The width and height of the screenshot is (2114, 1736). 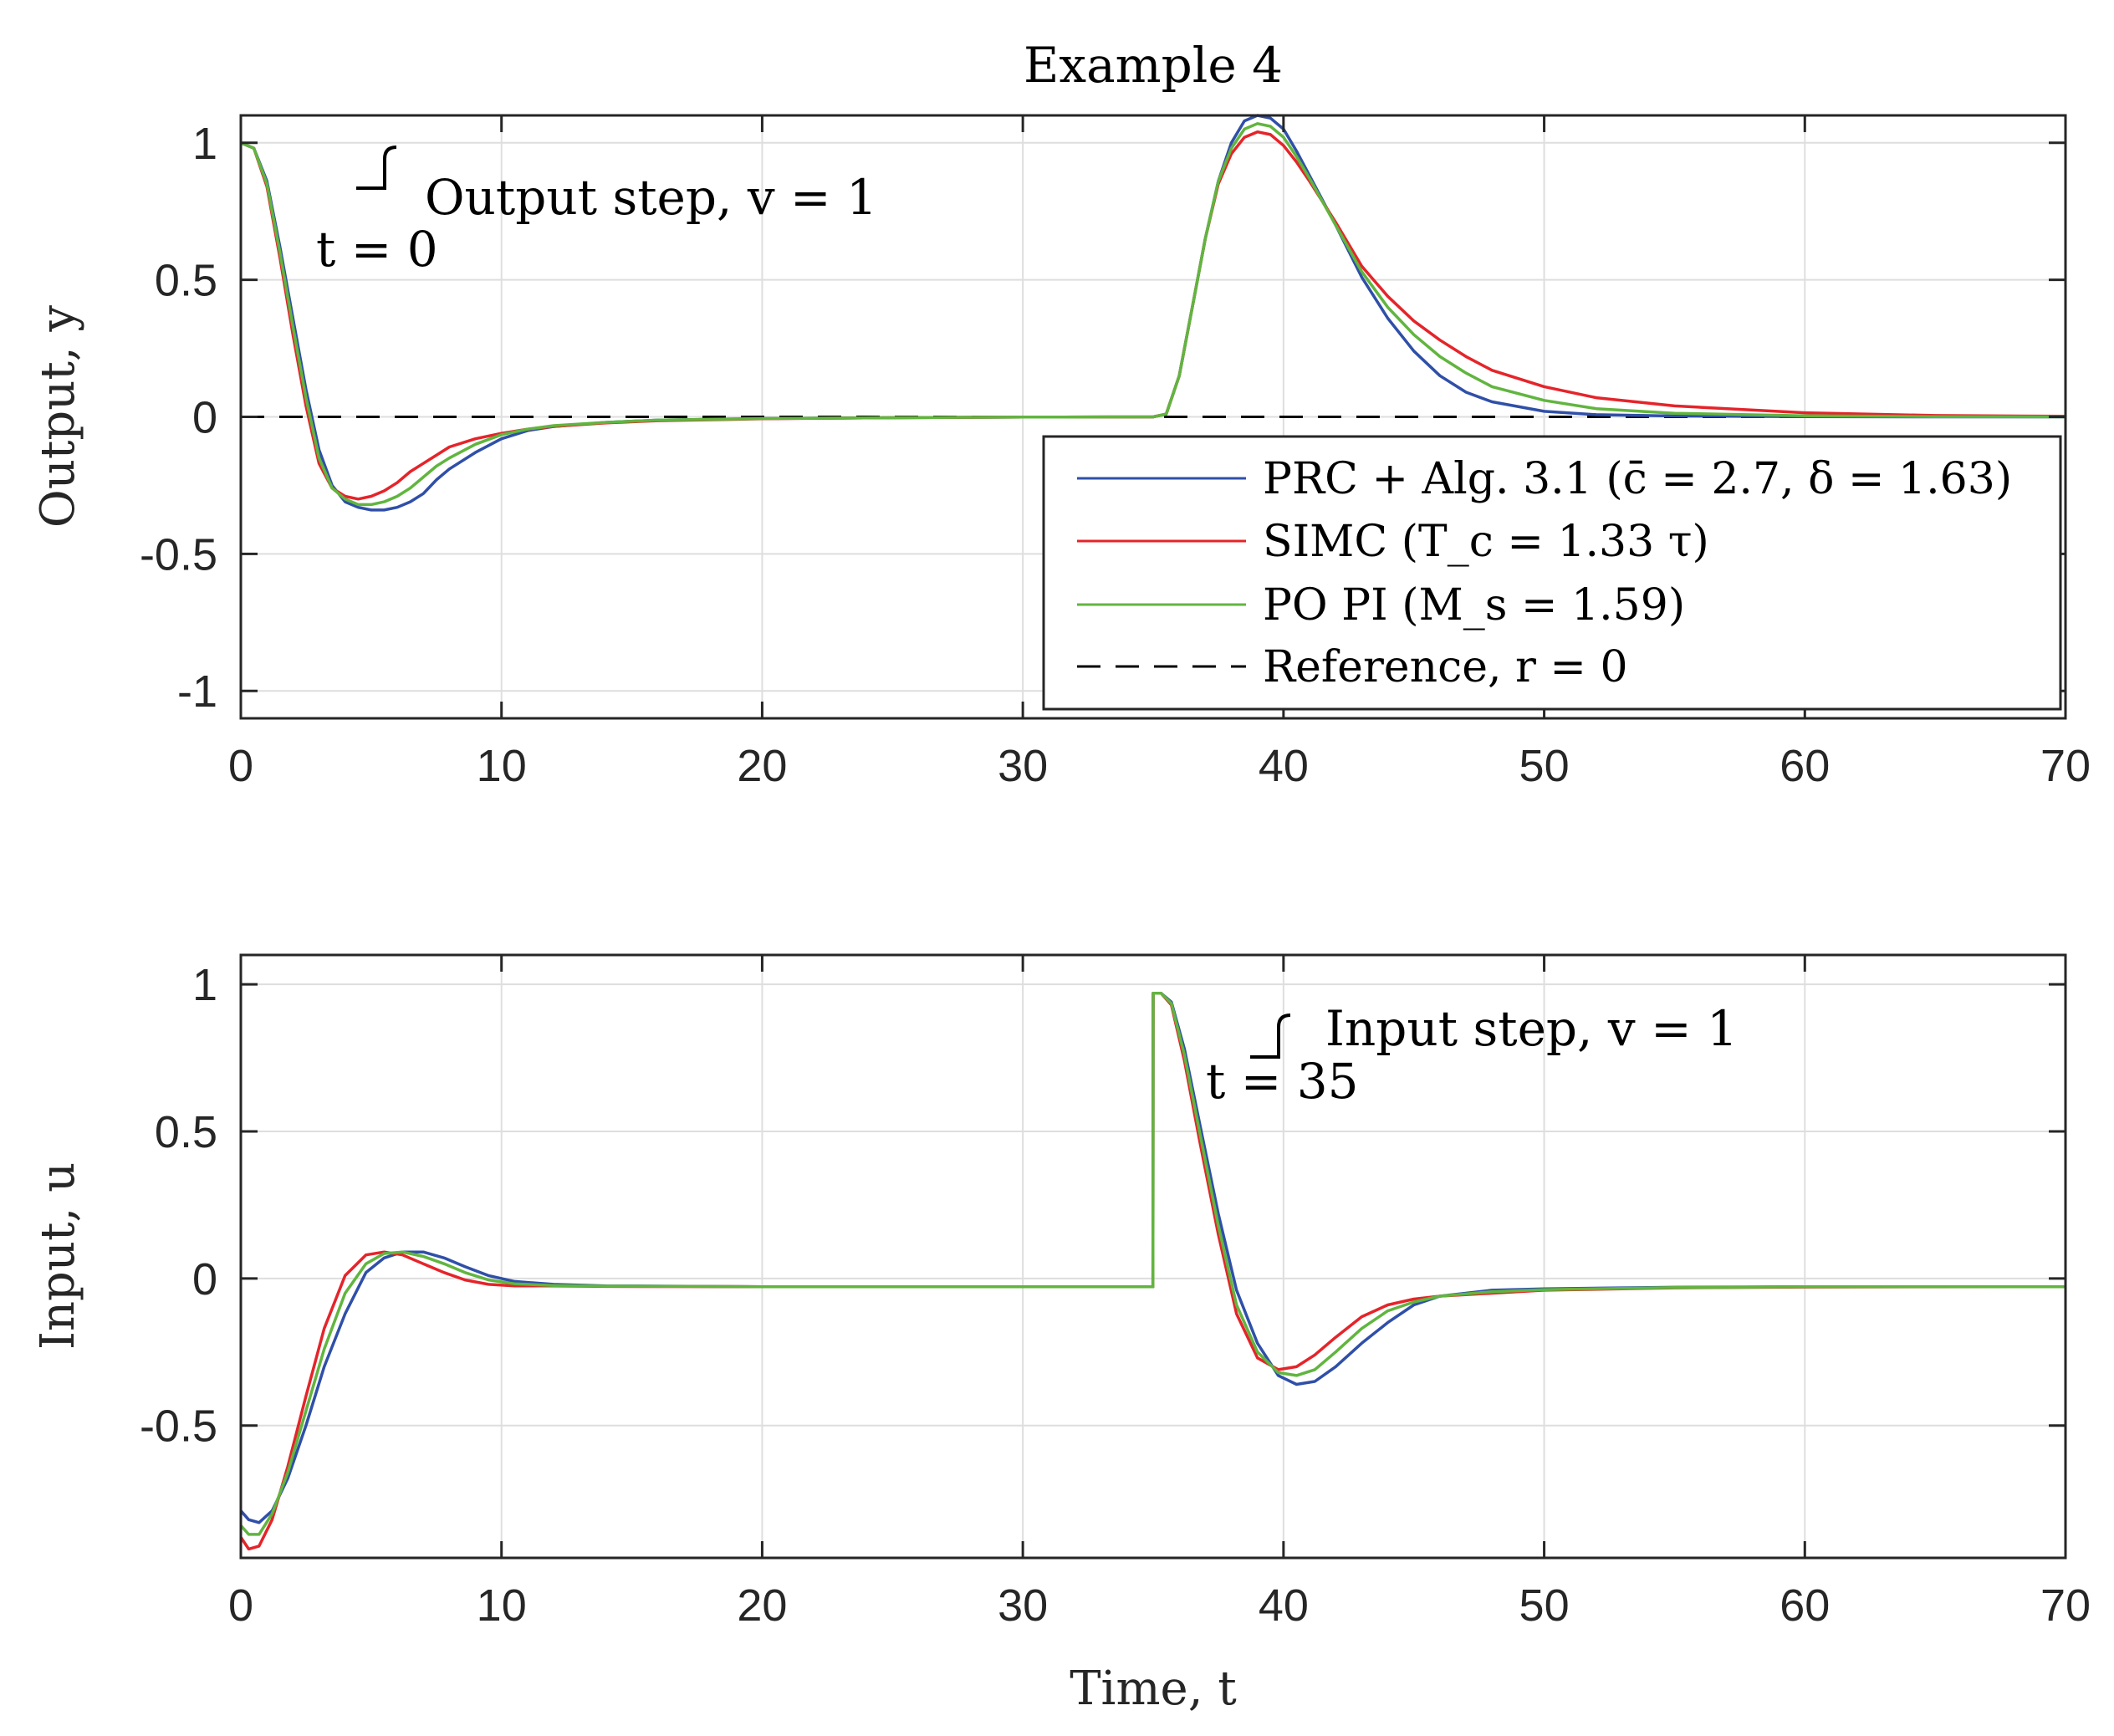 I want to click on output-xtick-label-2: 20, so click(x=762, y=766).